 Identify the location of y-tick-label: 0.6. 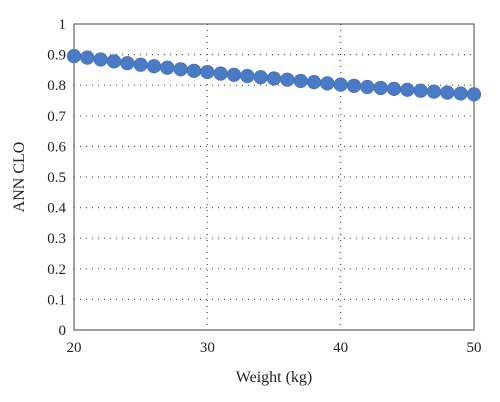
(56, 147).